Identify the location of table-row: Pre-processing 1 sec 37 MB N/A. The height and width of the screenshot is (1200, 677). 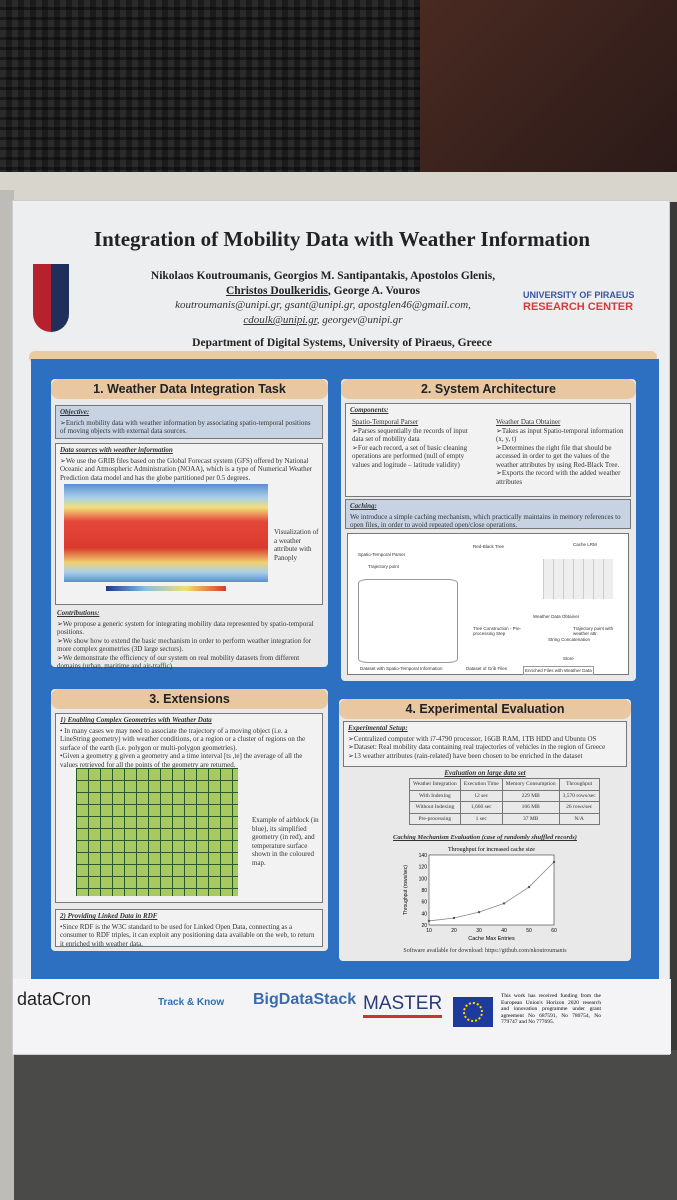
(504, 818).